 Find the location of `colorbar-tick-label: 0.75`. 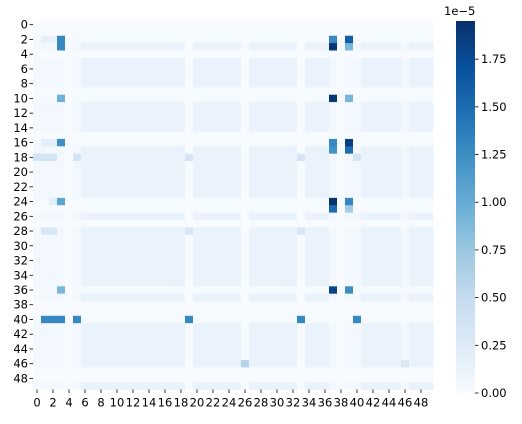

colorbar-tick-label: 0.75 is located at coordinates (494, 250).